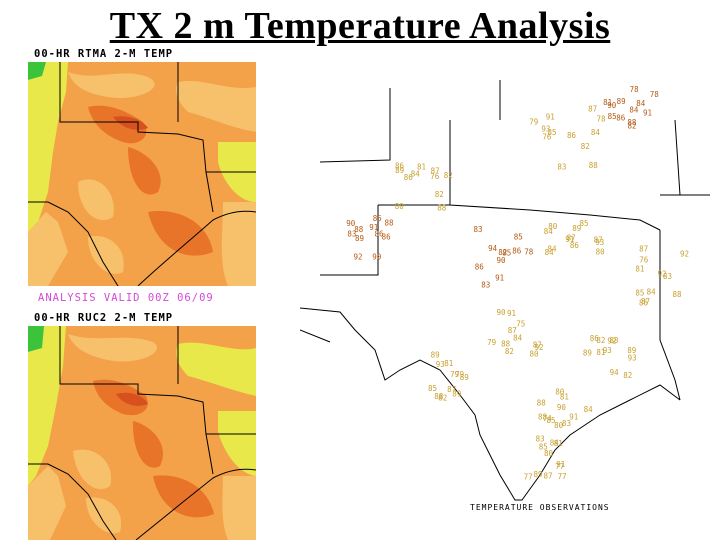 The image size is (720, 545). Describe the element at coordinates (104, 54) in the screenshot. I see `rtma-panel-label: 00-HR RTMA 2-M TEMP` at that location.